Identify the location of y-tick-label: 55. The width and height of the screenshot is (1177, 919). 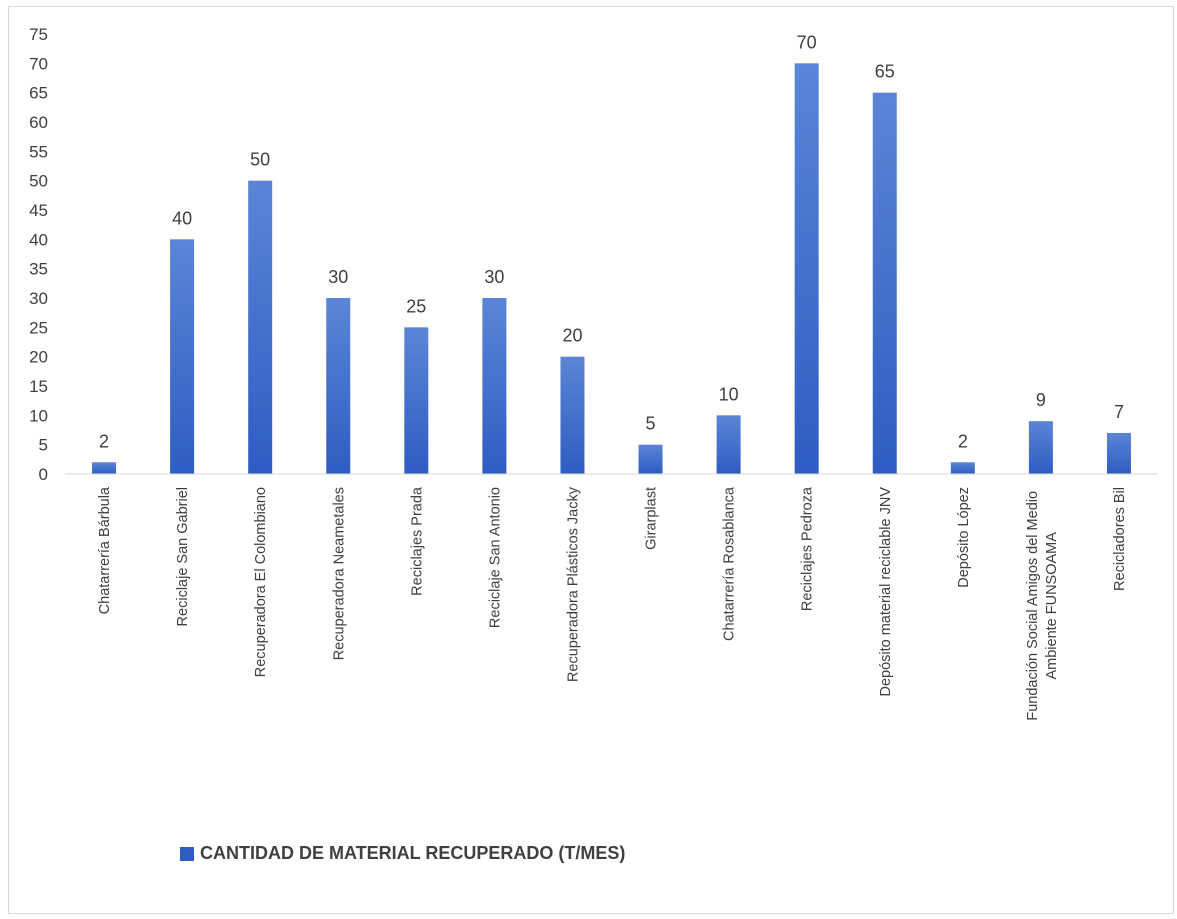
(38, 151).